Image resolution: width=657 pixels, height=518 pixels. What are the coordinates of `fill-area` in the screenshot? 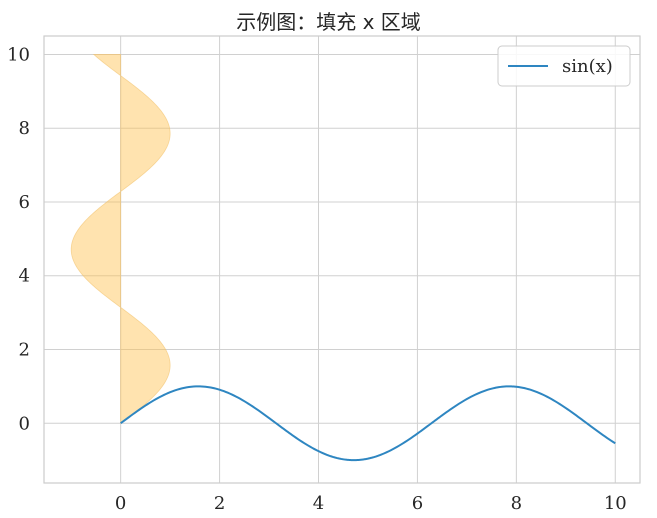 It's located at (120, 239).